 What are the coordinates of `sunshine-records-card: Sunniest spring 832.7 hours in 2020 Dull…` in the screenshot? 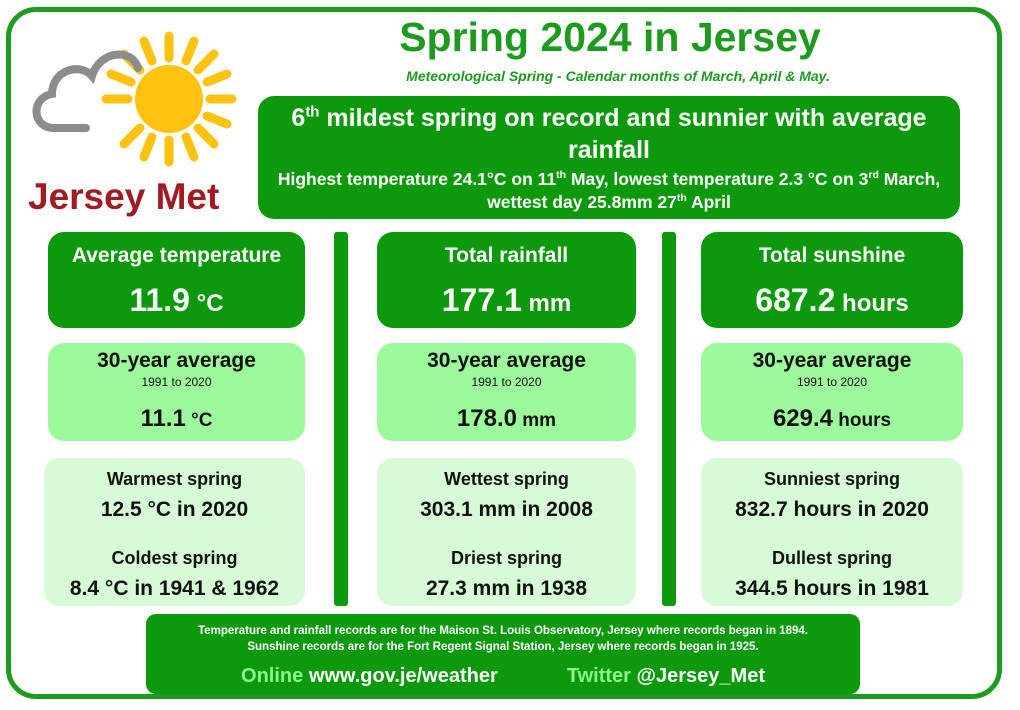 It's located at (832, 532).